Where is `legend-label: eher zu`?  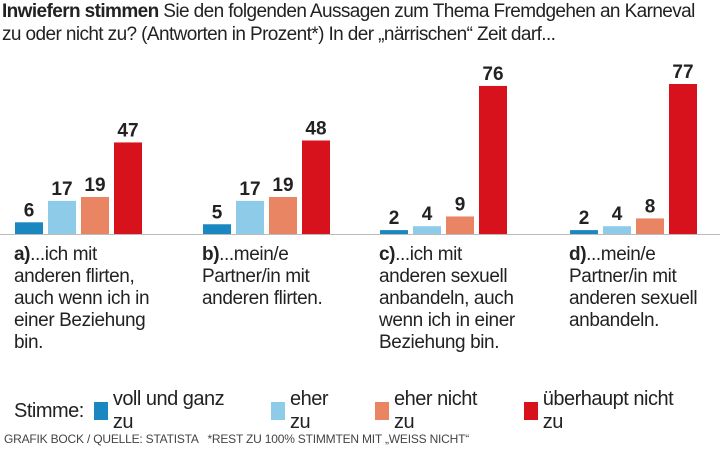 legend-label: eher zu is located at coordinates (309, 410).